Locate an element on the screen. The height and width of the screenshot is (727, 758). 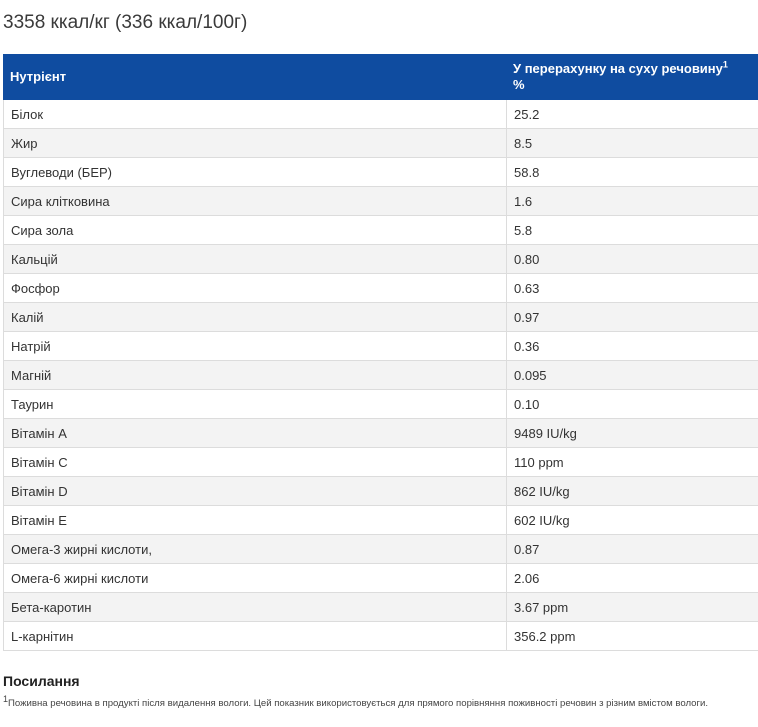
table-row: L-карнітин 356.2 ppm is located at coordinates (380, 636).